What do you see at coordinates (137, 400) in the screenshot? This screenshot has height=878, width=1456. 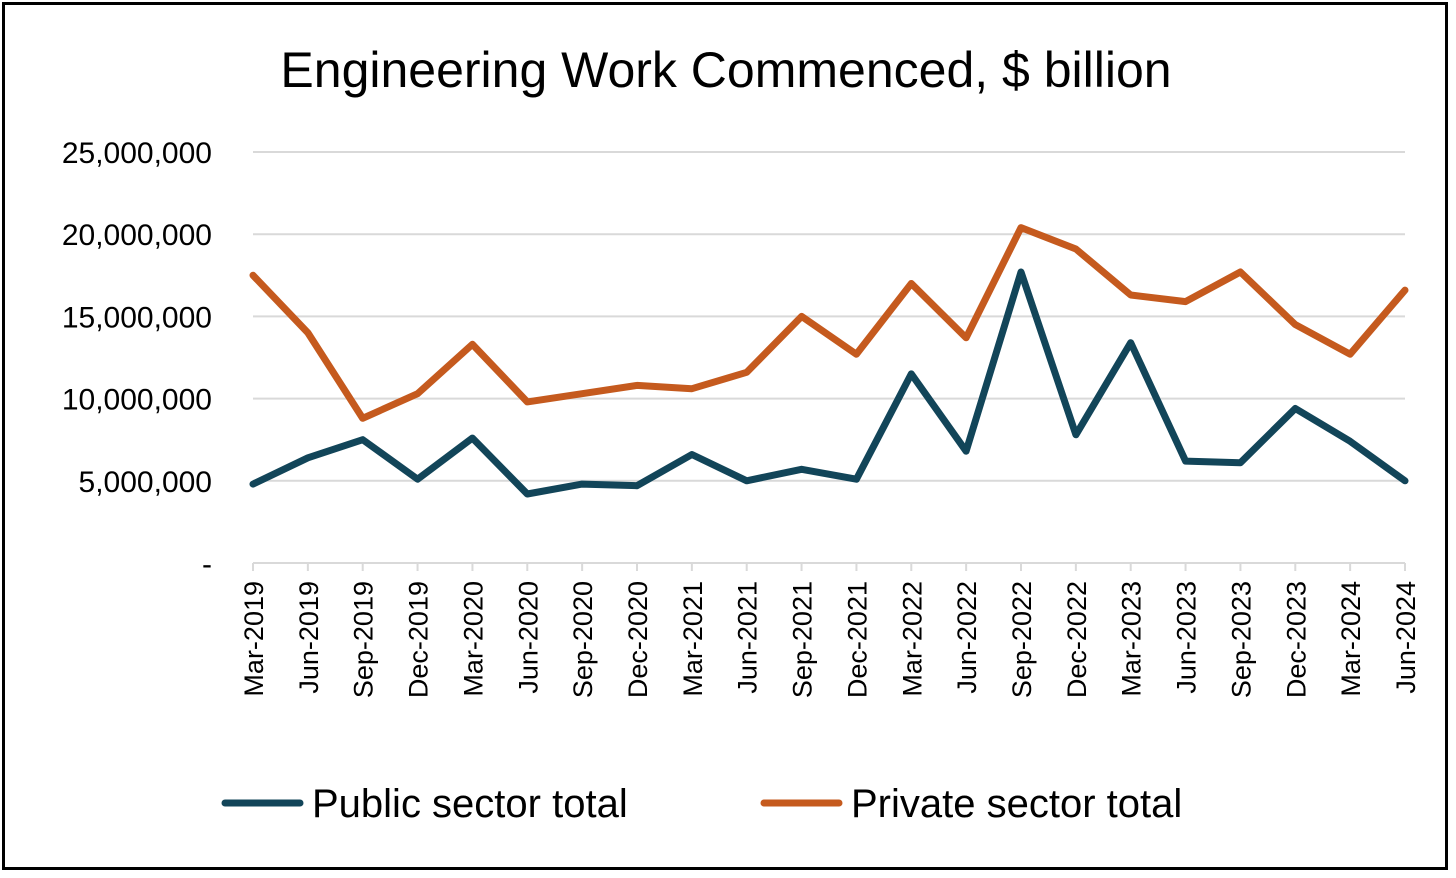 I see `y-tick-label: 10,000,000` at bounding box center [137, 400].